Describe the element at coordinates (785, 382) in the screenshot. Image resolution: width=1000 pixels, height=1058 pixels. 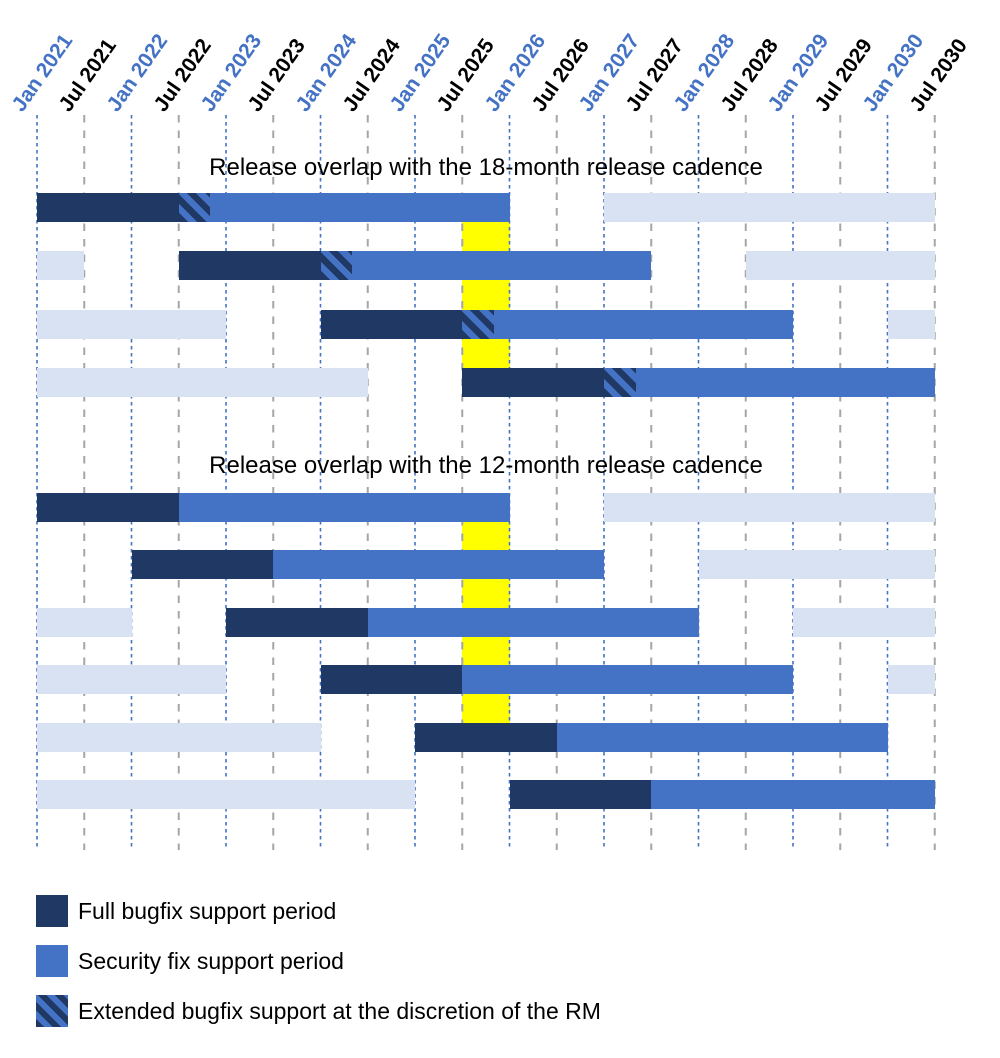
I see `segment-18mo-row4-security-fix` at that location.